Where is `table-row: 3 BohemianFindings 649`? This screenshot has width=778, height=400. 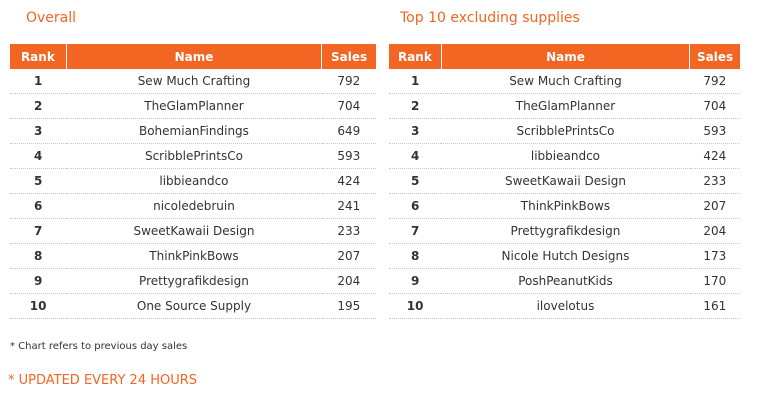
table-row: 3 BohemianFindings 649 is located at coordinates (193, 131).